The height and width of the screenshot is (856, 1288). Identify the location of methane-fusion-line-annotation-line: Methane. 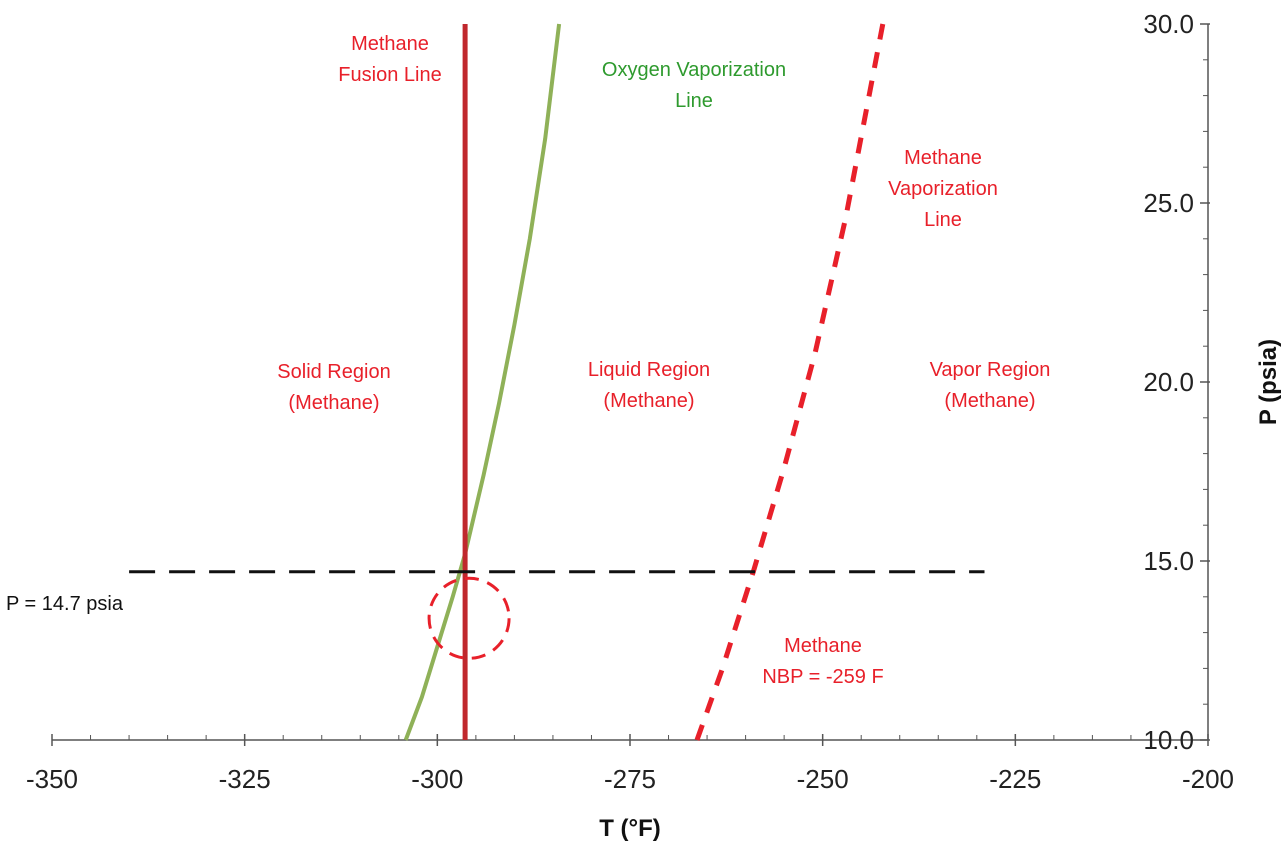
(390, 44).